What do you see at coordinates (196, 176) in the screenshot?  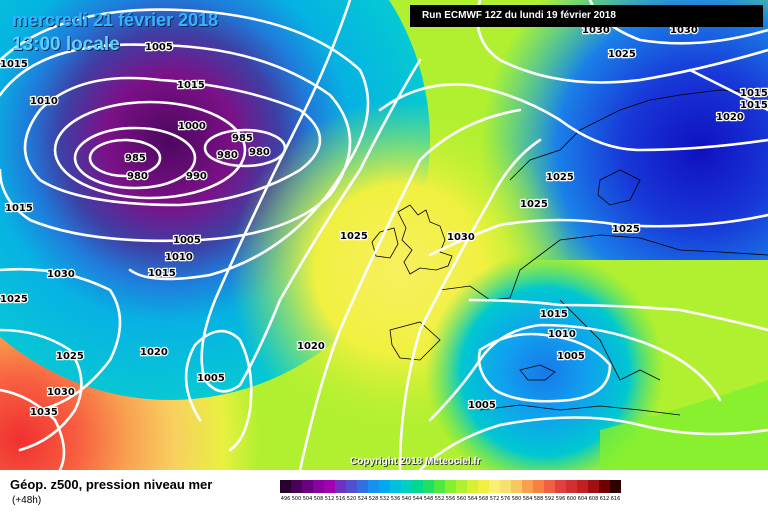 I see `pressure-label: 990` at bounding box center [196, 176].